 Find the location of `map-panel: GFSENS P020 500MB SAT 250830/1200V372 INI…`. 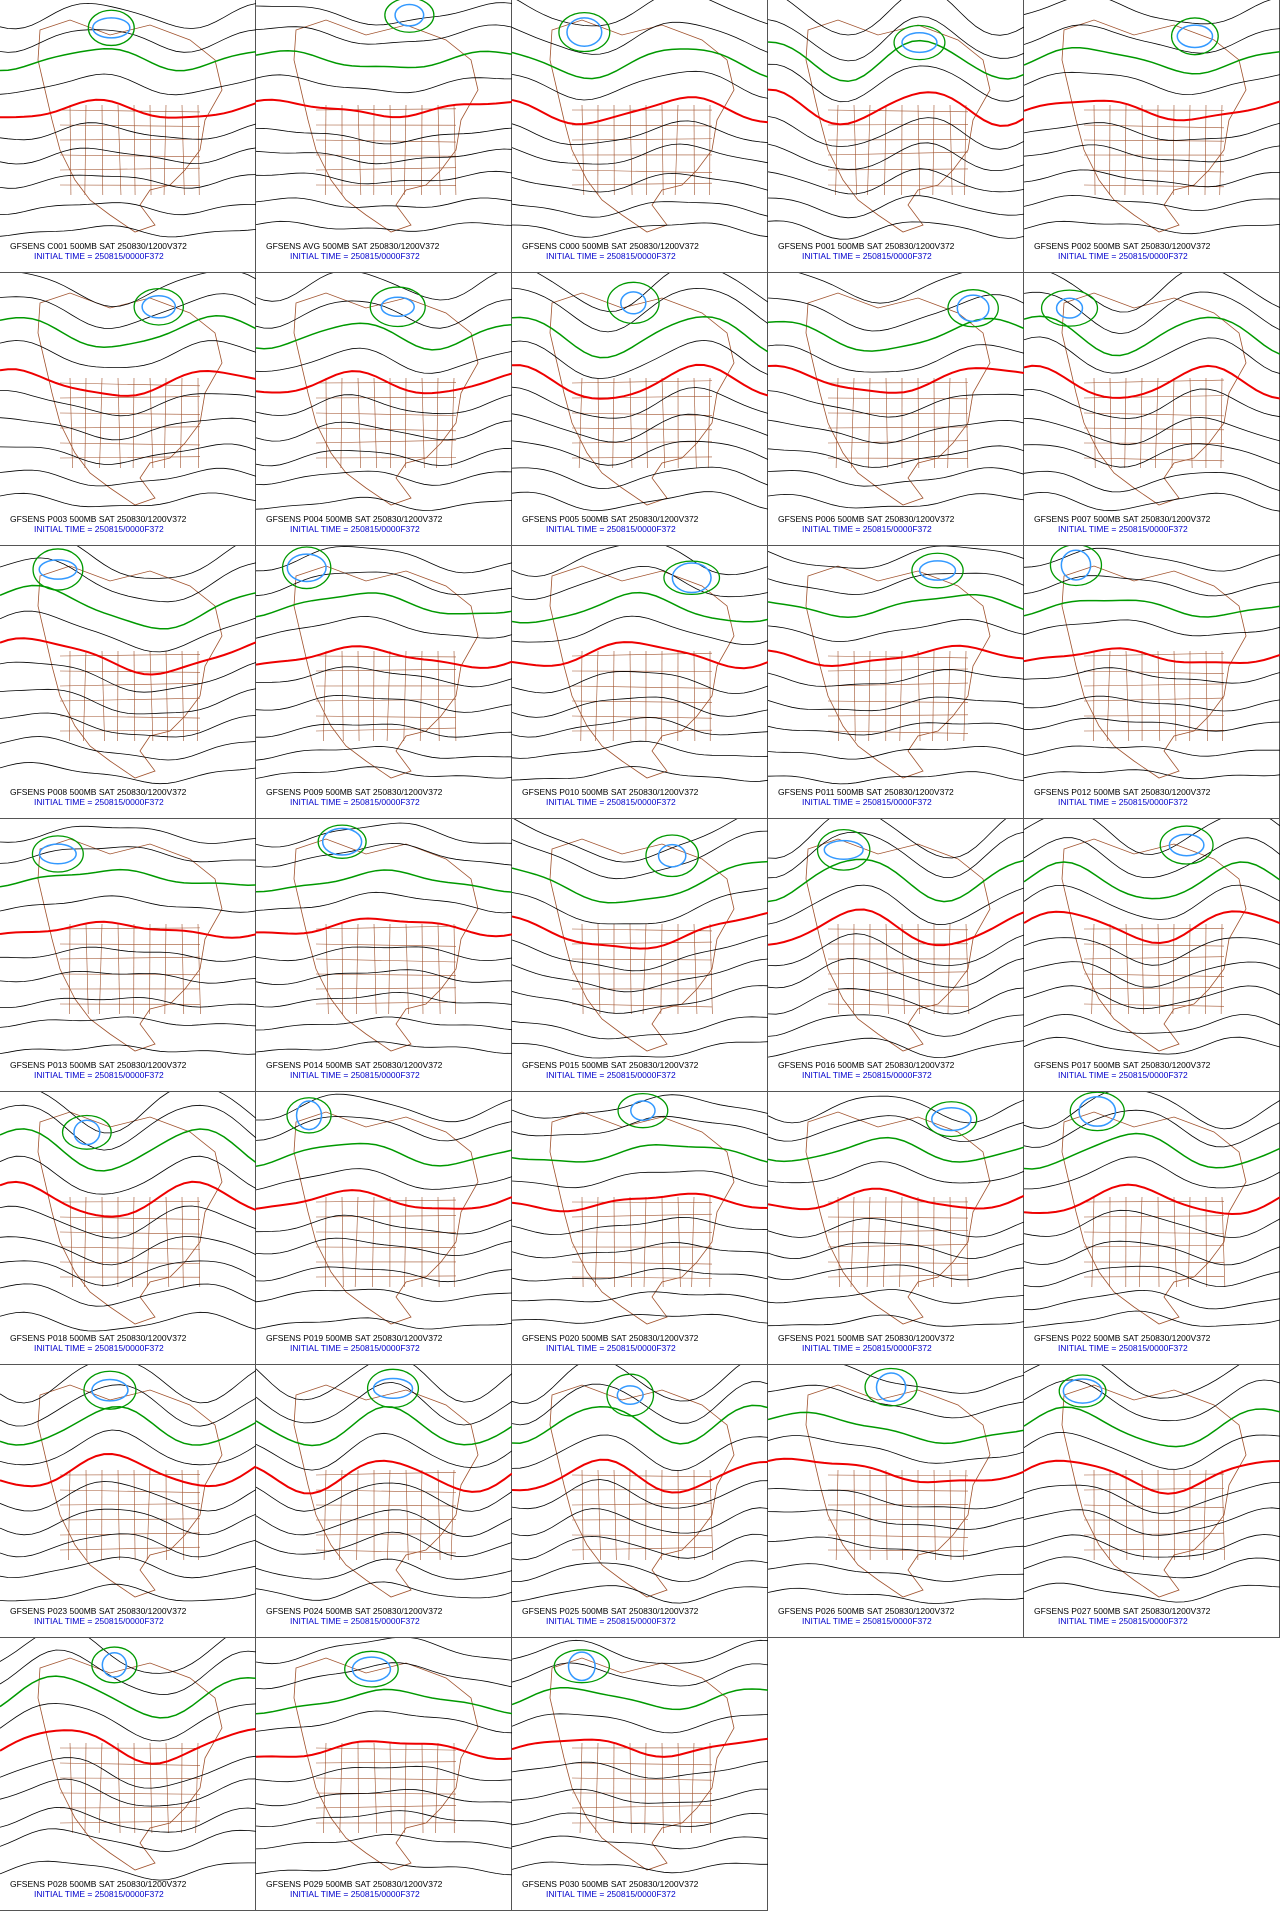

map-panel: GFSENS P020 500MB SAT 250830/1200V372 INI… is located at coordinates (640, 1228).